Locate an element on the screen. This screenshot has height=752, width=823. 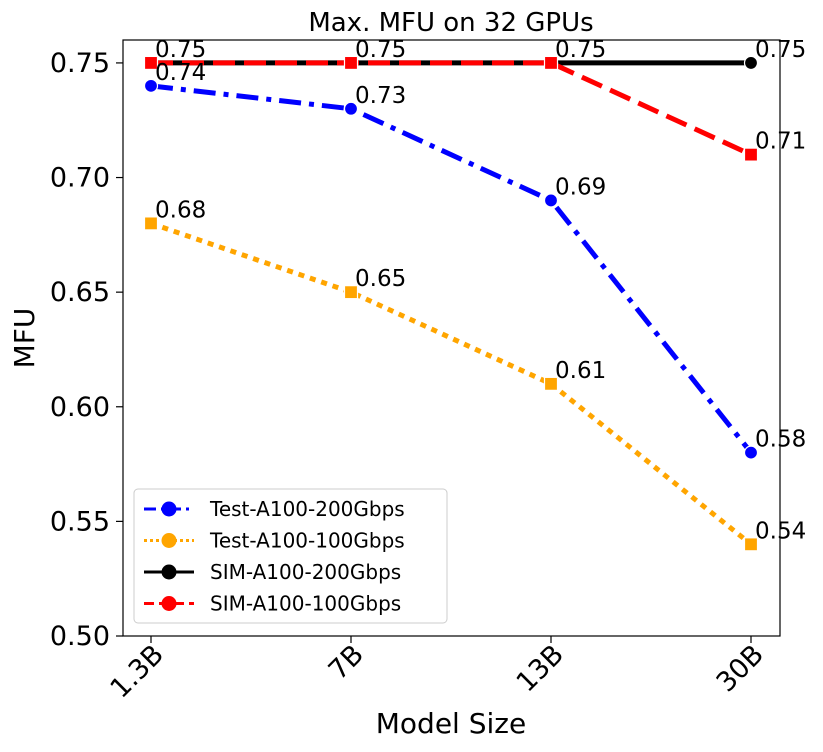
legend-entry: Test-A100-100Gbps is located at coordinates (274, 541).